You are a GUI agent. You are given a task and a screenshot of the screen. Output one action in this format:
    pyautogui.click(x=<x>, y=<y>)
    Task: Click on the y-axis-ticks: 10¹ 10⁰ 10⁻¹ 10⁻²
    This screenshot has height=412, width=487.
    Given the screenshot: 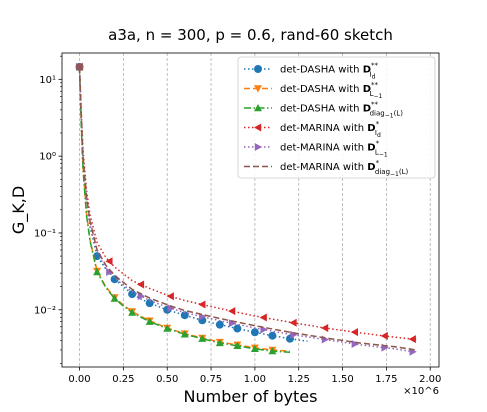 What is the action you would take?
    pyautogui.click(x=48, y=209)
    